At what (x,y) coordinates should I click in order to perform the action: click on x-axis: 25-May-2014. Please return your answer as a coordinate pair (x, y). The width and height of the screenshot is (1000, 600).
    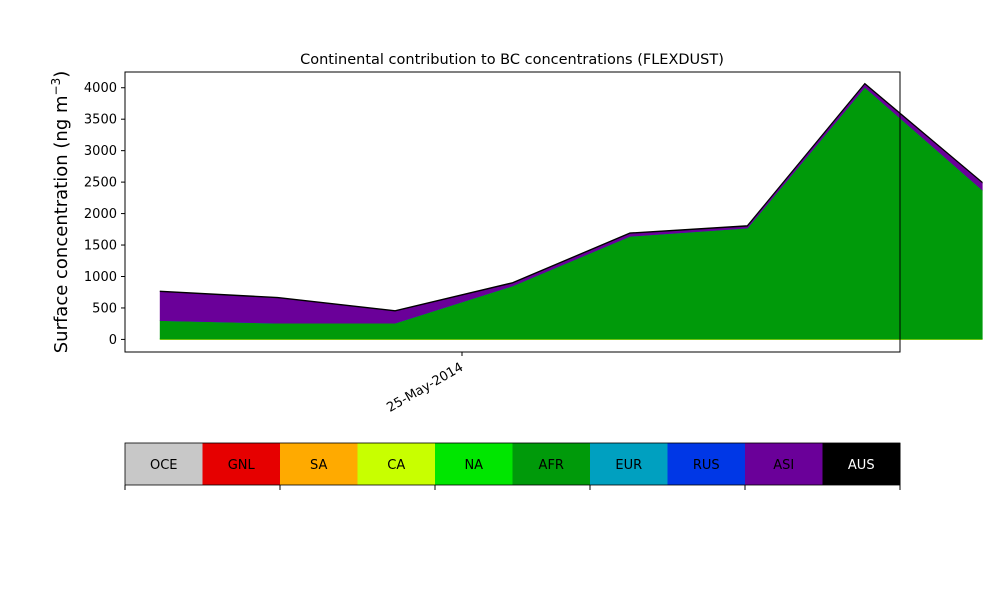
    Looking at the image, I should click on (425, 384).